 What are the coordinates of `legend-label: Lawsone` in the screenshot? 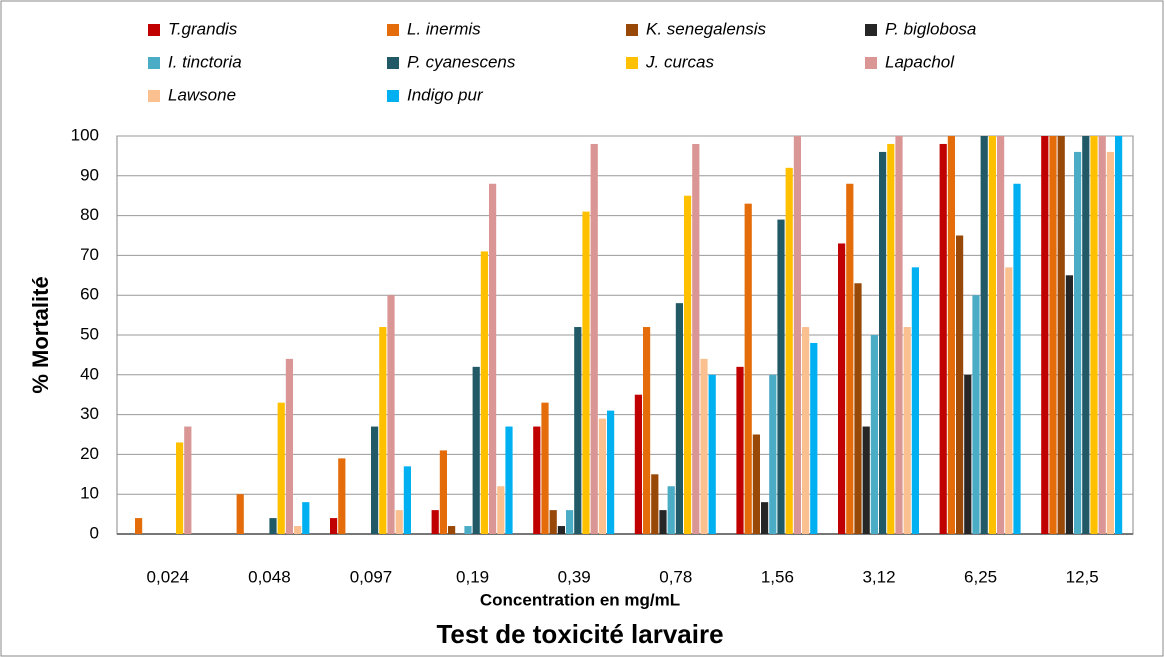 It's located at (202, 94).